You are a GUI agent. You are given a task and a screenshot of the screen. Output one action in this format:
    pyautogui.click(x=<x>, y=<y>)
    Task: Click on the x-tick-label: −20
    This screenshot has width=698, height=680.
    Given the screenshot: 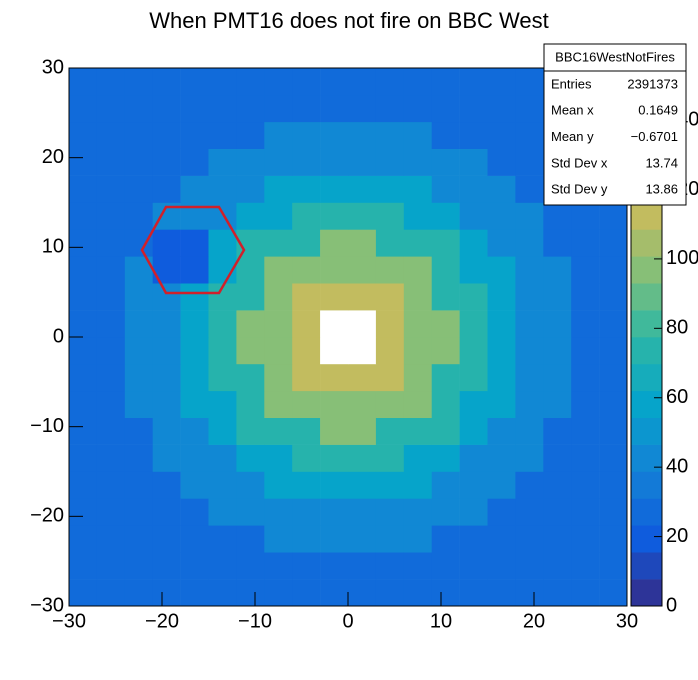 What is the action you would take?
    pyautogui.click(x=162, y=621)
    